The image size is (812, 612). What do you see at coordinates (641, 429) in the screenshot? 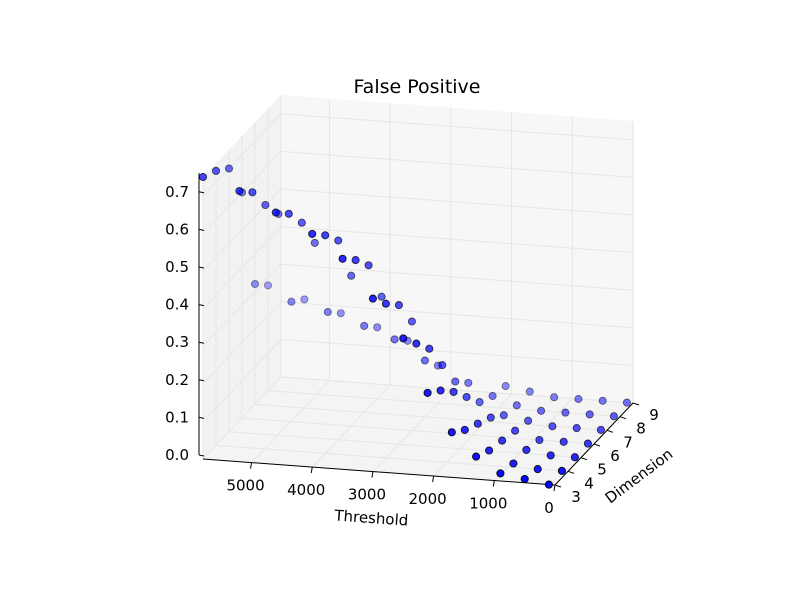
I see `y-tick-label: 8` at bounding box center [641, 429].